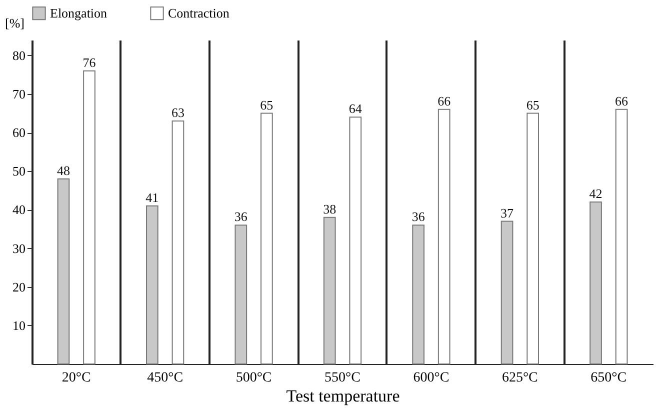 This screenshot has height=410, width=657. Describe the element at coordinates (520, 378) in the screenshot. I see `x-tick-label: 625°C` at that location.